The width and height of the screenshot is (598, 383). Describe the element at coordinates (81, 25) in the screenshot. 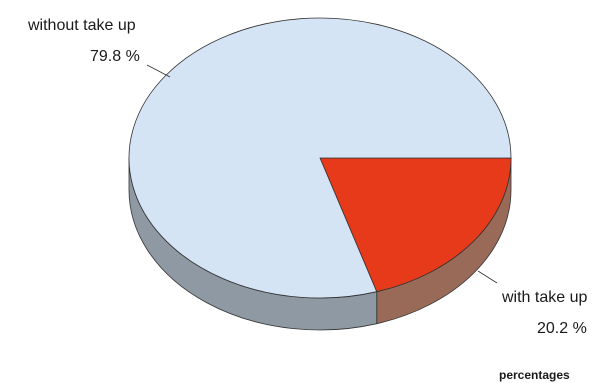

I see `slice-label-without-take-up: without take up` at that location.